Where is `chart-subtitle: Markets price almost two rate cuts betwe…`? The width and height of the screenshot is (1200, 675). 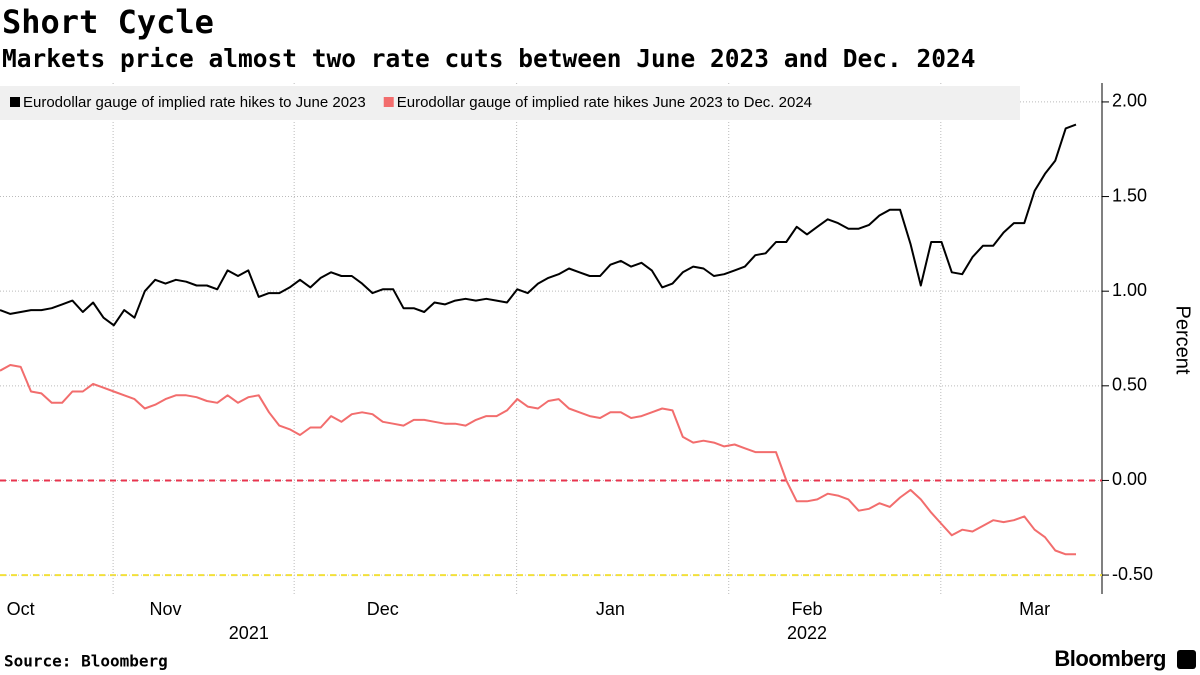
chart-subtitle: Markets price almost two rate cuts betwe… is located at coordinates (489, 58).